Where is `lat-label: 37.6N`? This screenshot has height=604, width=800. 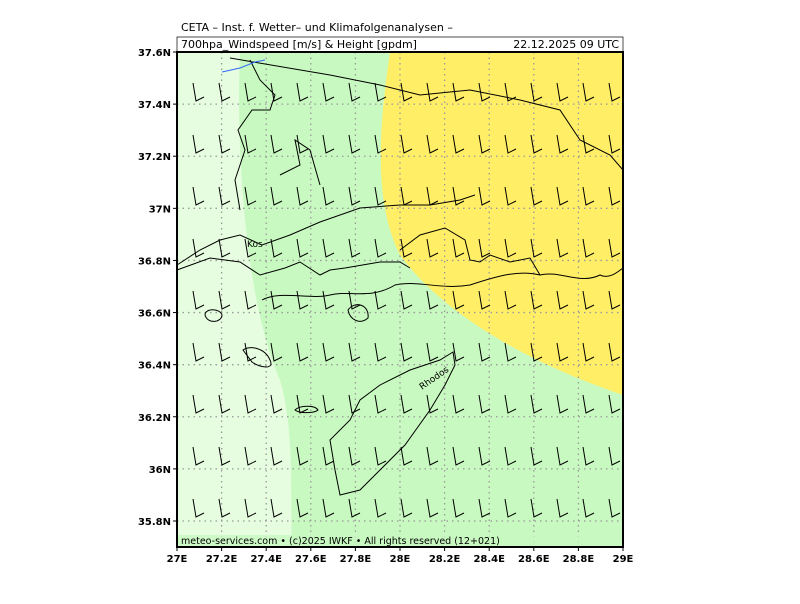
lat-label: 37.6N is located at coordinates (154, 53).